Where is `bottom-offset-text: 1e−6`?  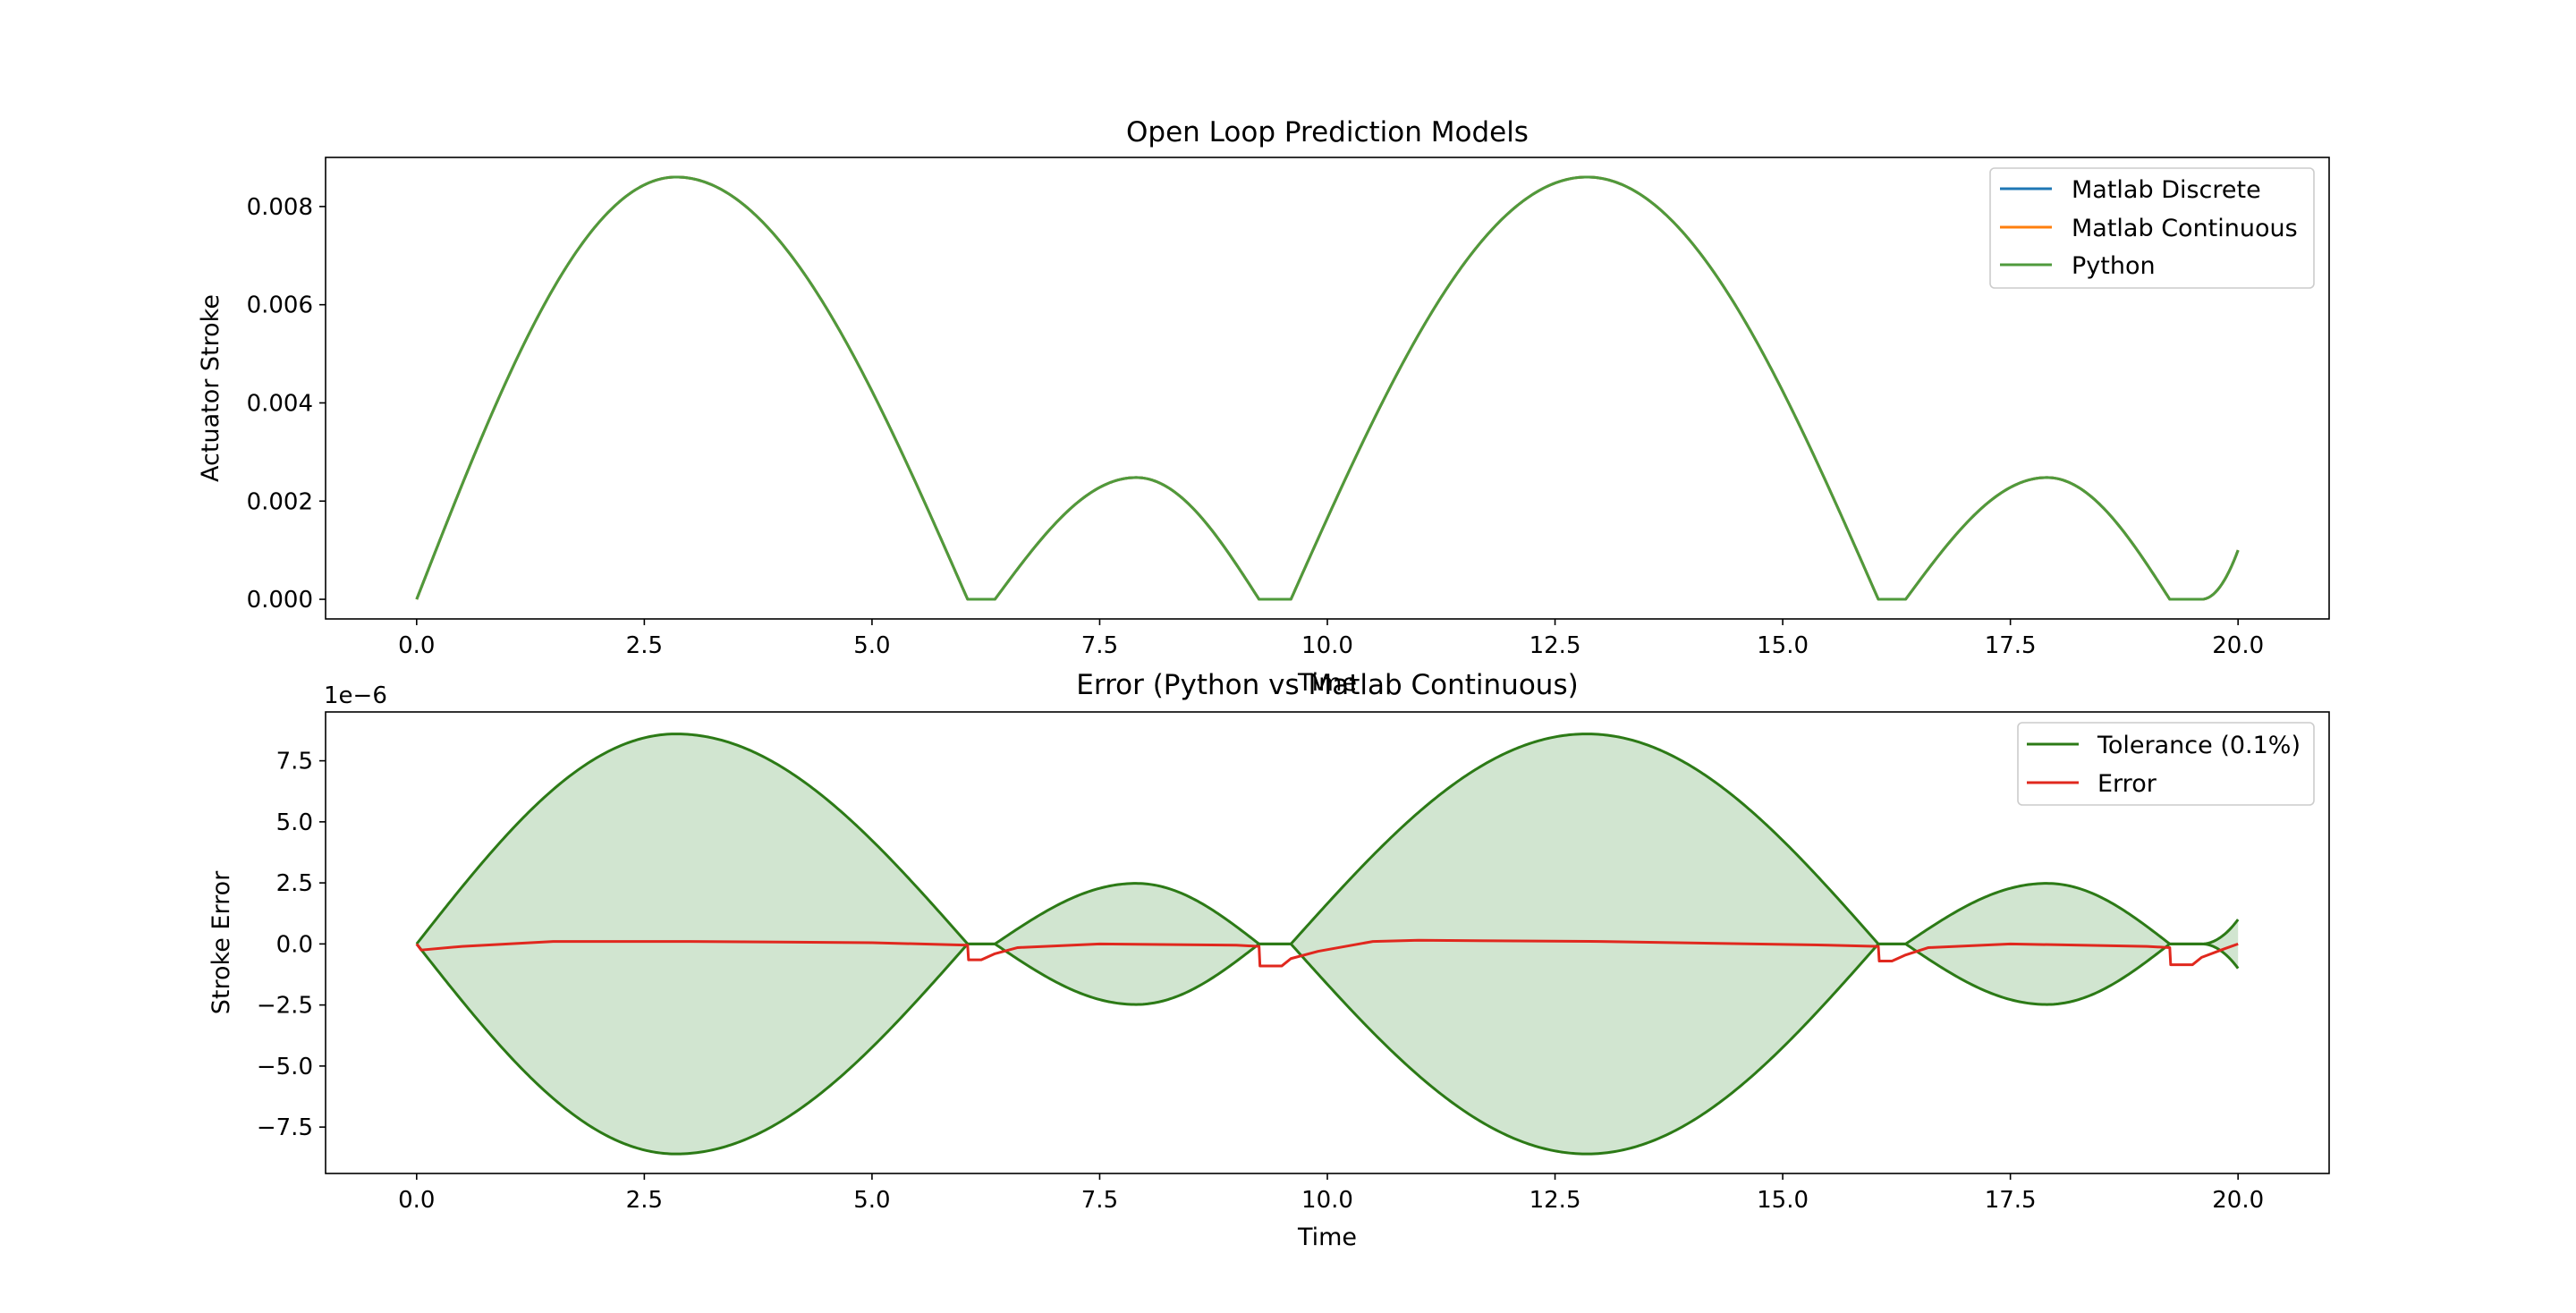 bottom-offset-text: 1e−6 is located at coordinates (355, 695).